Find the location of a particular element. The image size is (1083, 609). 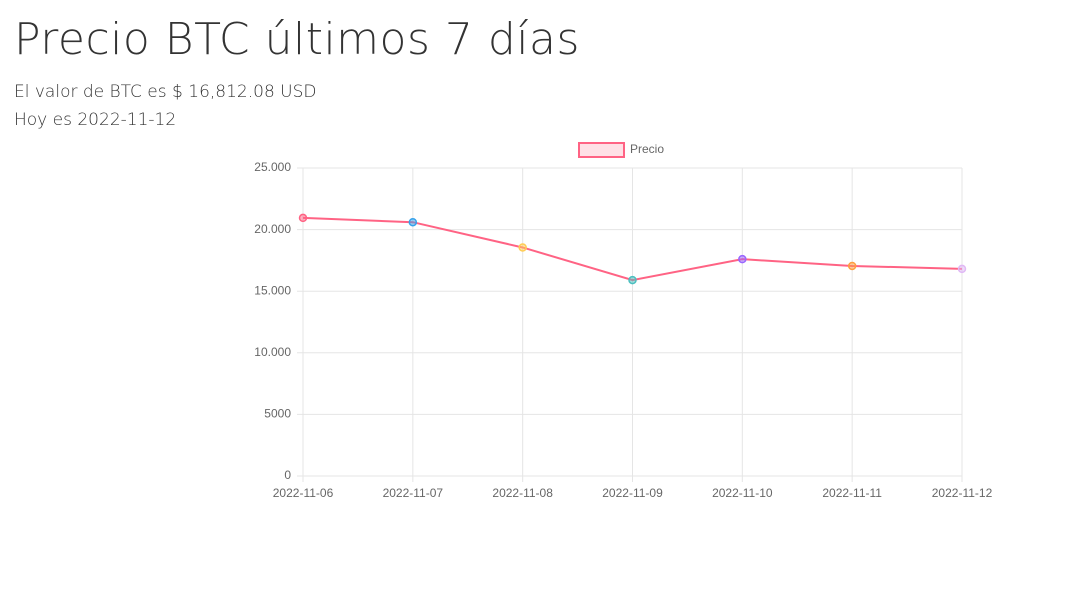

y-tick-label: 25.000 is located at coordinates (272, 167).